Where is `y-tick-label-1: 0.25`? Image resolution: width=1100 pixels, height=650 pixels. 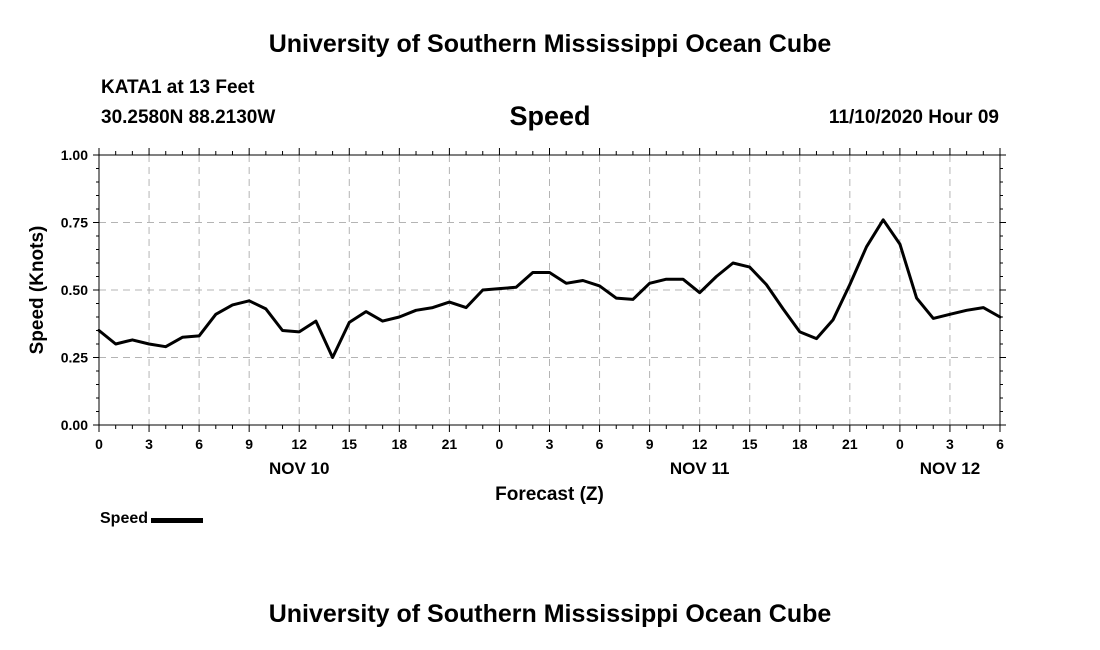 y-tick-label-1: 0.25 is located at coordinates (74, 358).